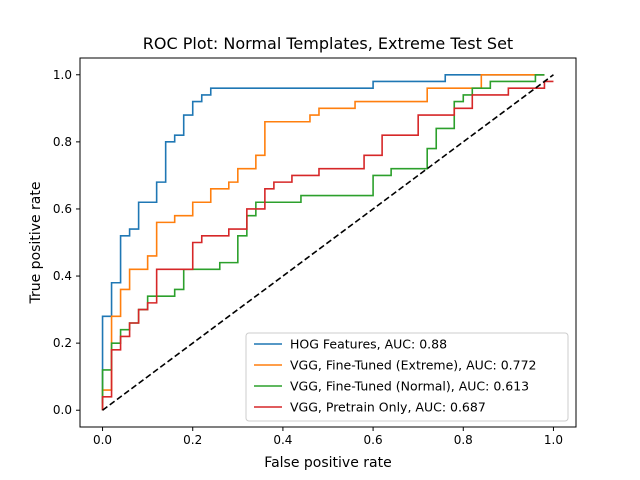 The image size is (640, 480). I want to click on legend-label-2: VGG, Fine-Tuned (Normal), AUC: 0.613, so click(409, 386).